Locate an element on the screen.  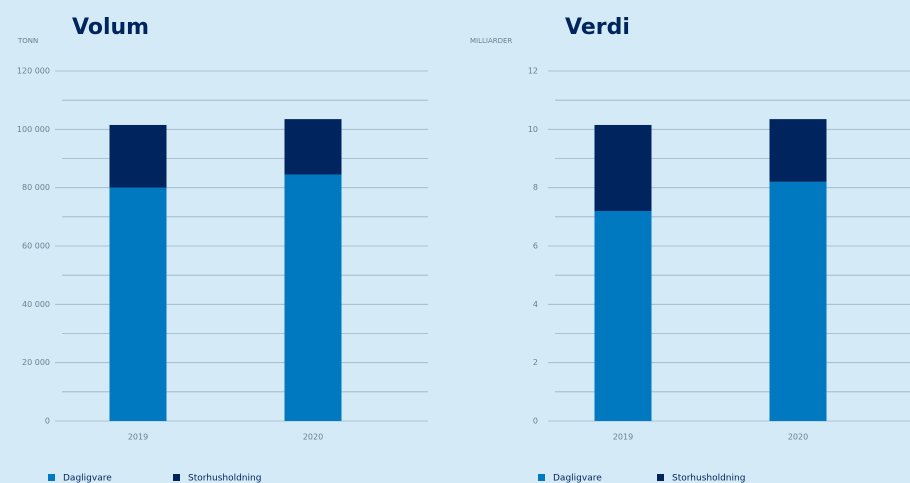
axis-title: TONN is located at coordinates (27, 41).